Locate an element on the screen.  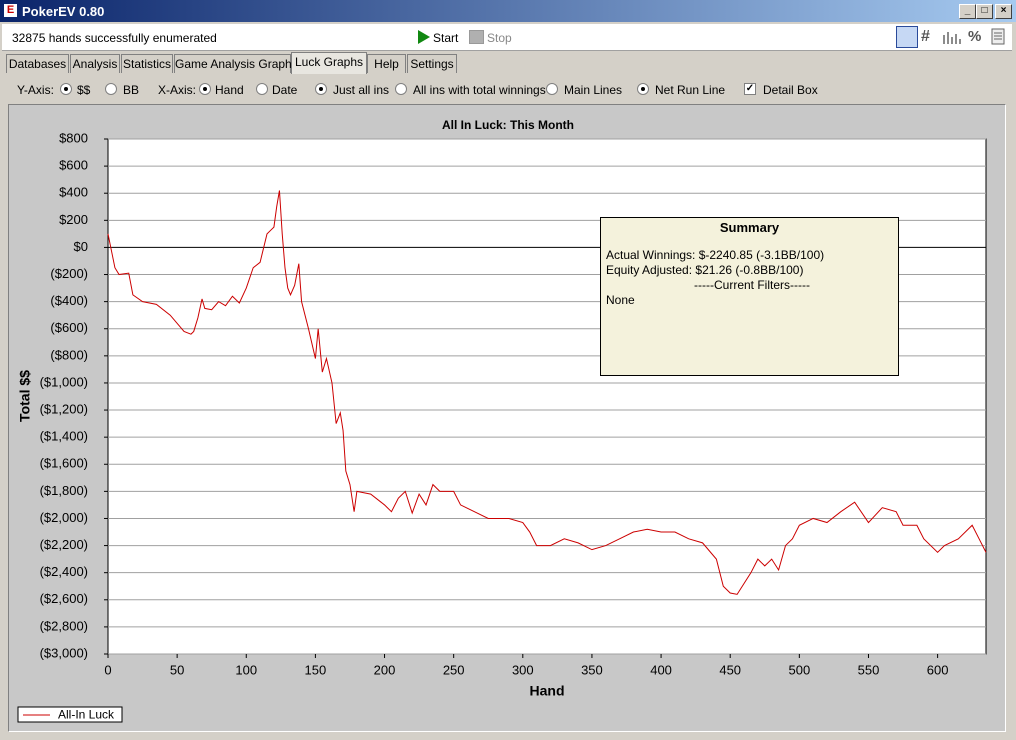
option-label: Main Lines is located at coordinates (593, 90).